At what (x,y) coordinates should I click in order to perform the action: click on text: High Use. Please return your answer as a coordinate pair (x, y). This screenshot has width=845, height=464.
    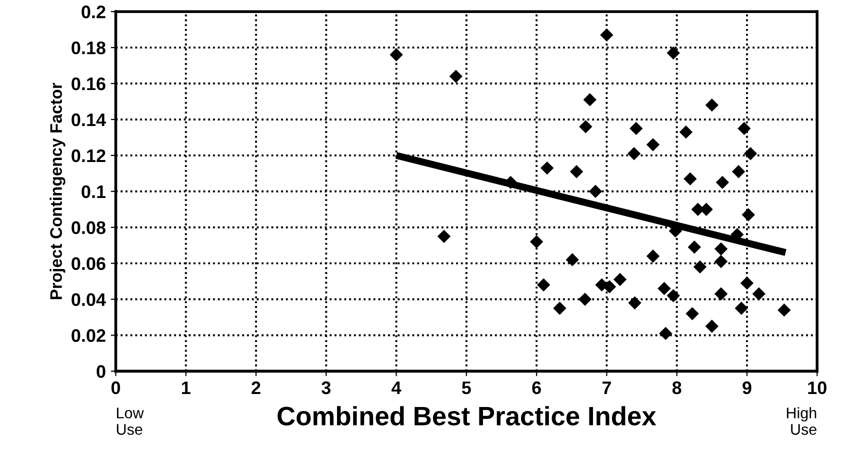
    Looking at the image, I should click on (801, 421).